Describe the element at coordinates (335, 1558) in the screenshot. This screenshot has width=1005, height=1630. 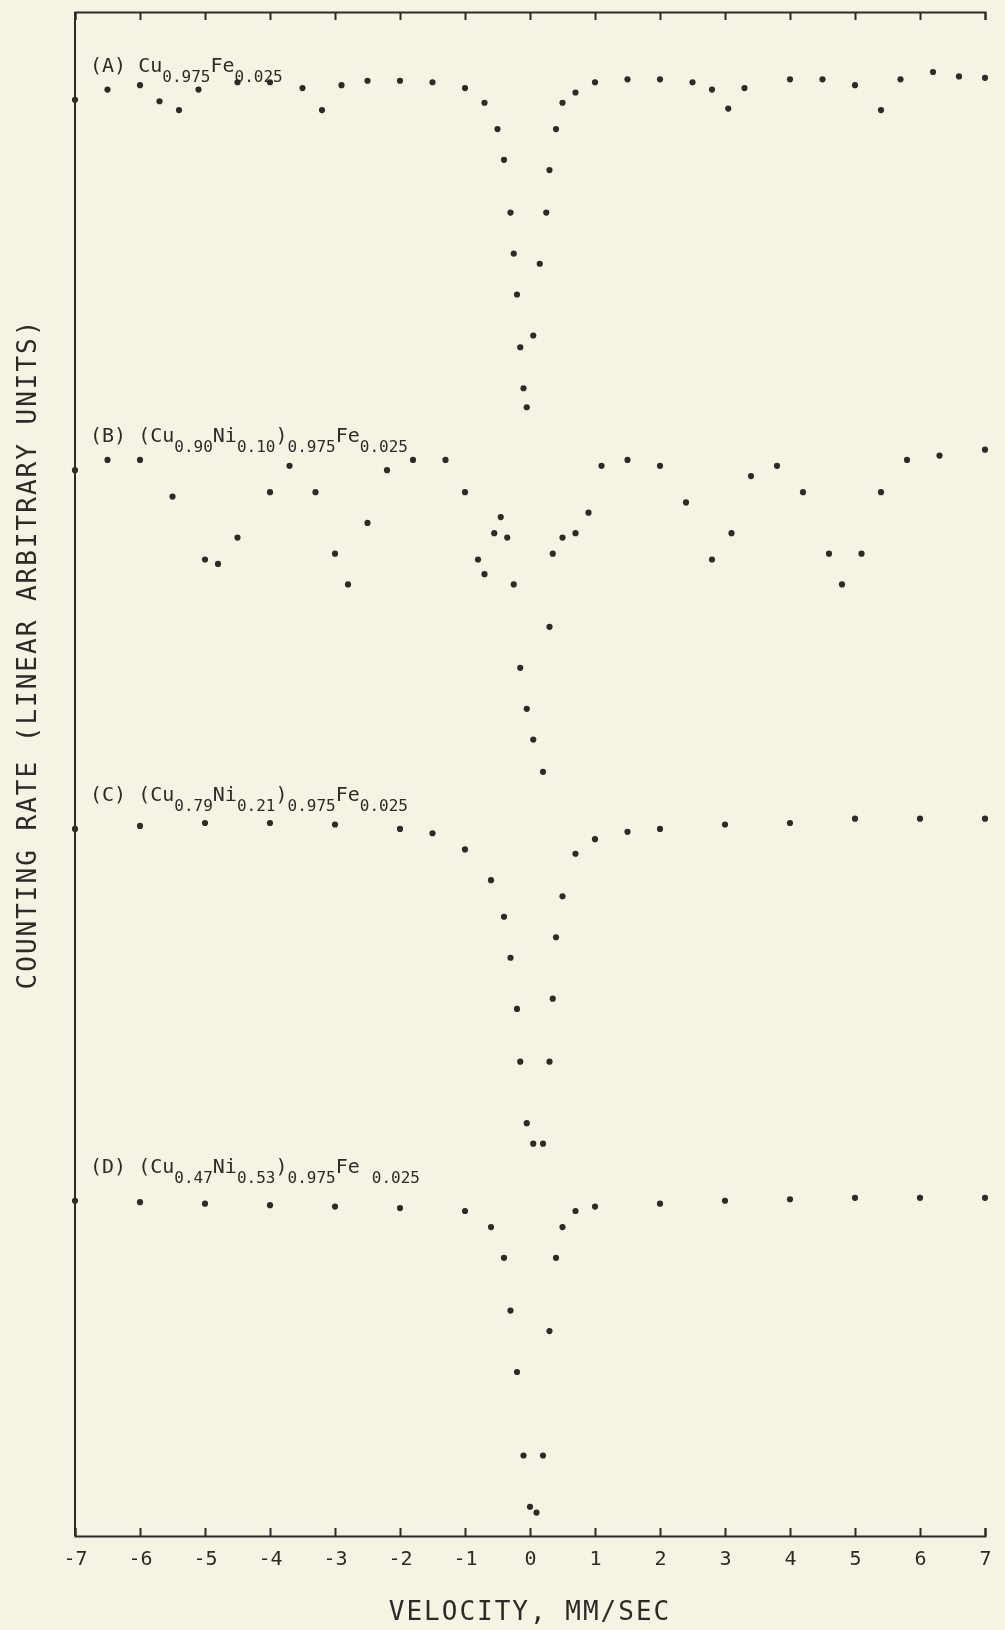
I see `x-tick-label: -3` at that location.